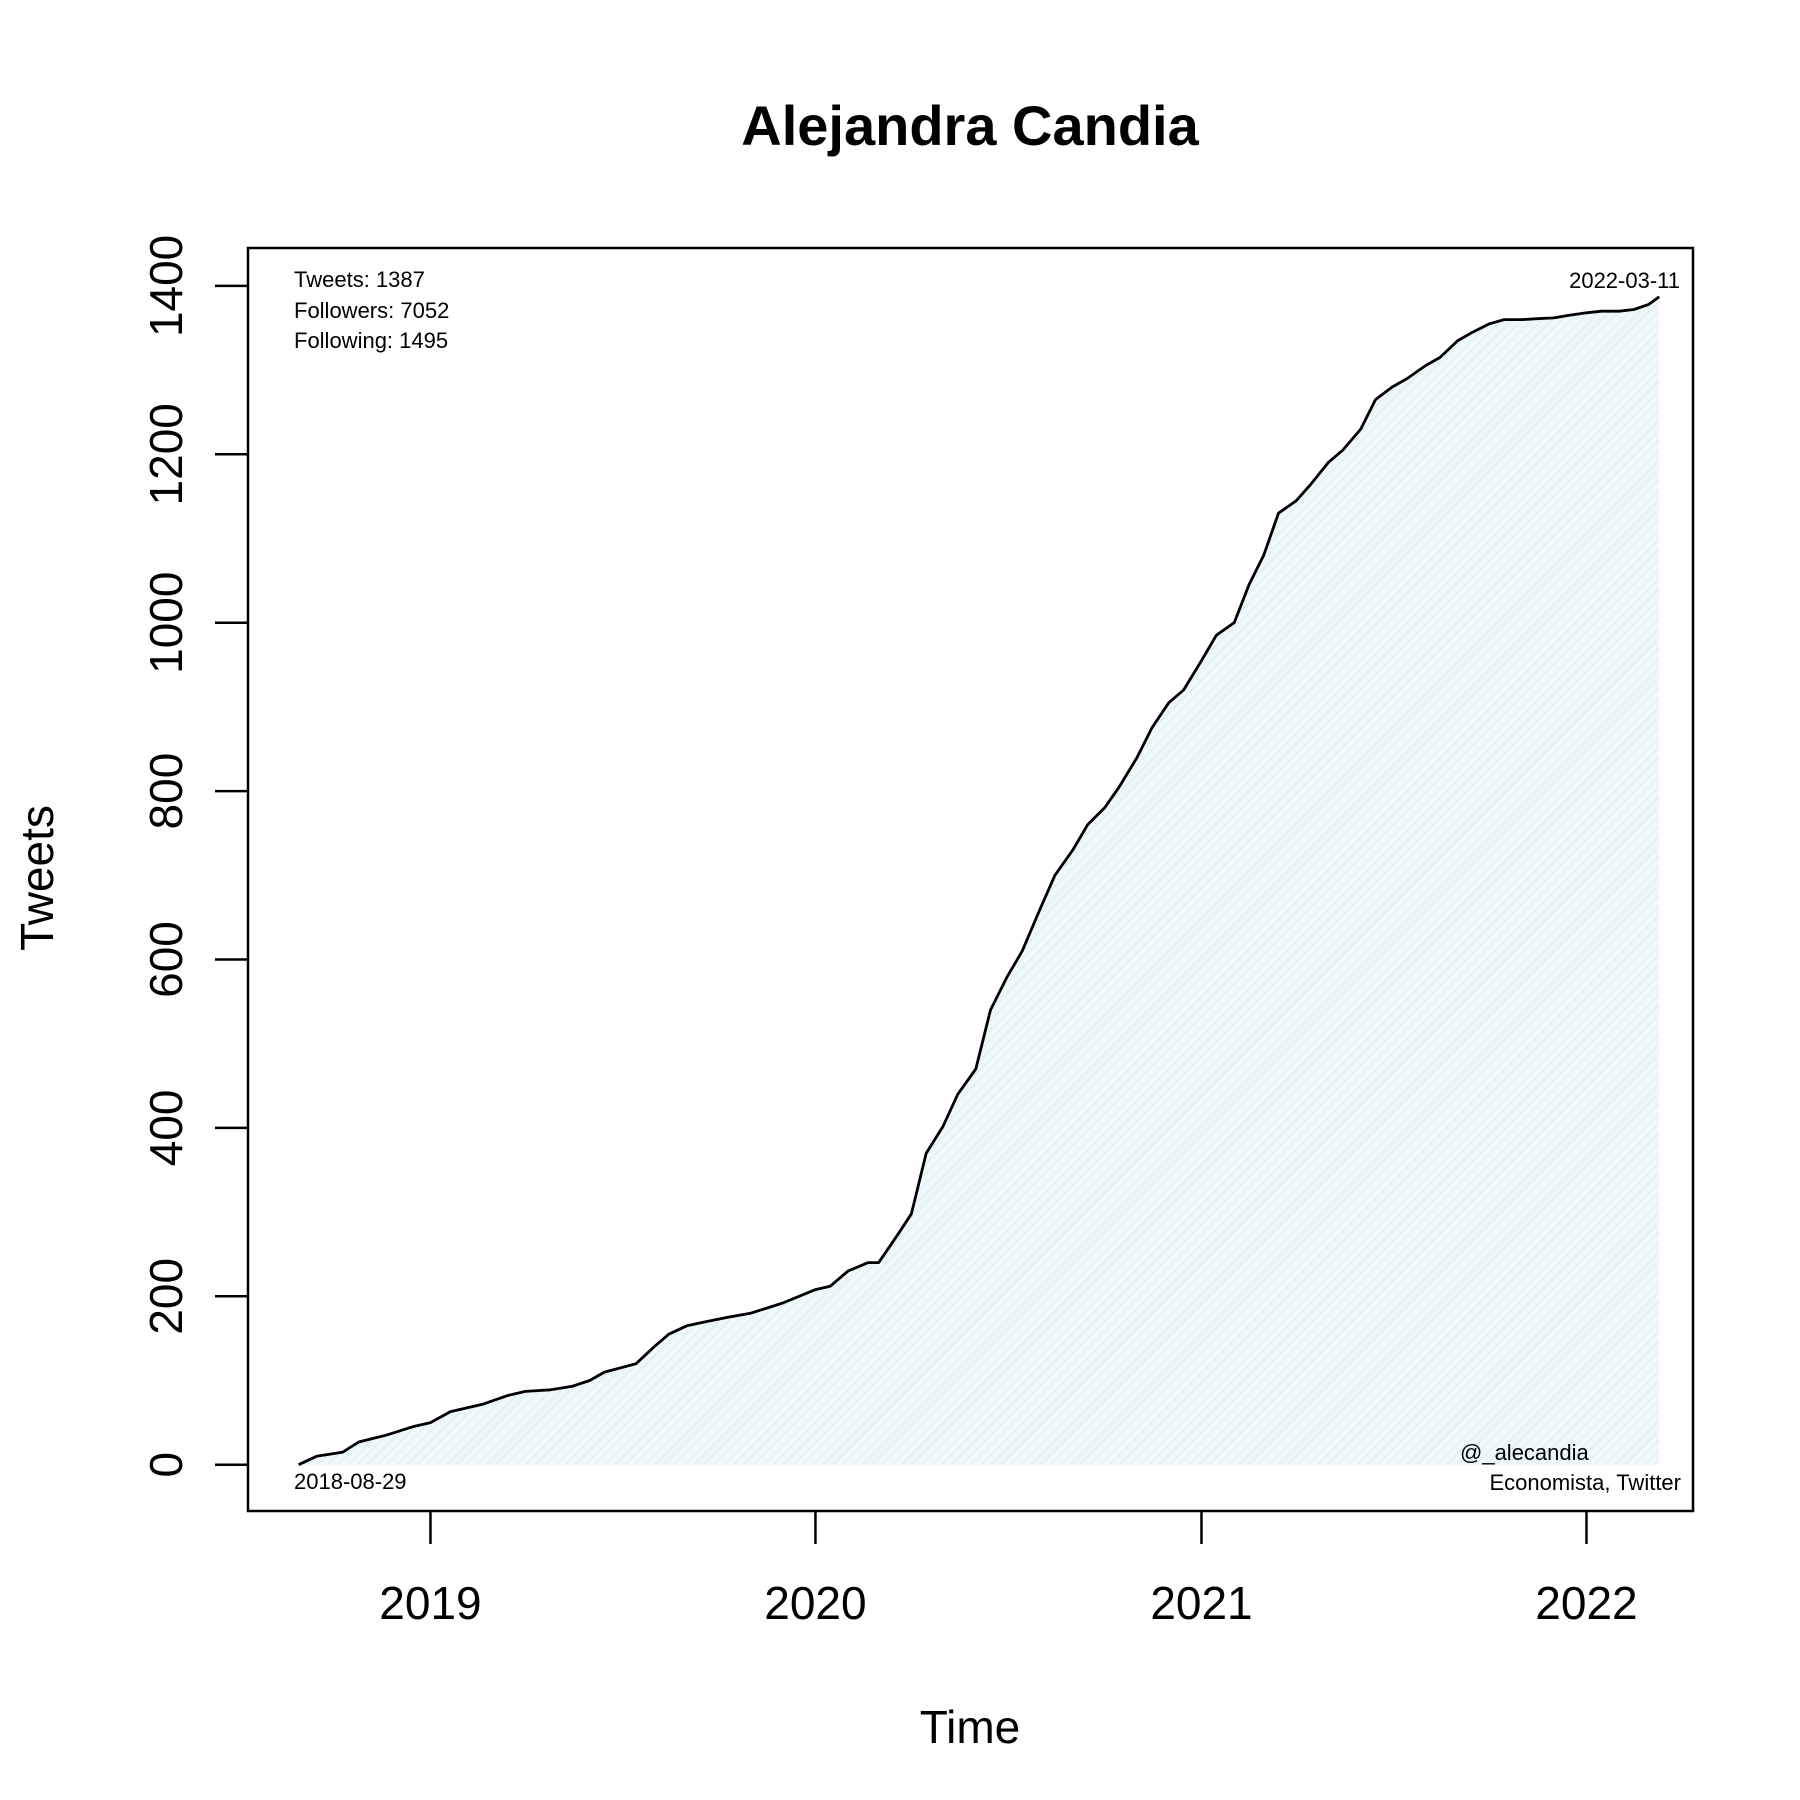 Image resolution: width=1800 pixels, height=1800 pixels. Describe the element at coordinates (166, 623) in the screenshot. I see `y-tick-label: 1000` at that location.